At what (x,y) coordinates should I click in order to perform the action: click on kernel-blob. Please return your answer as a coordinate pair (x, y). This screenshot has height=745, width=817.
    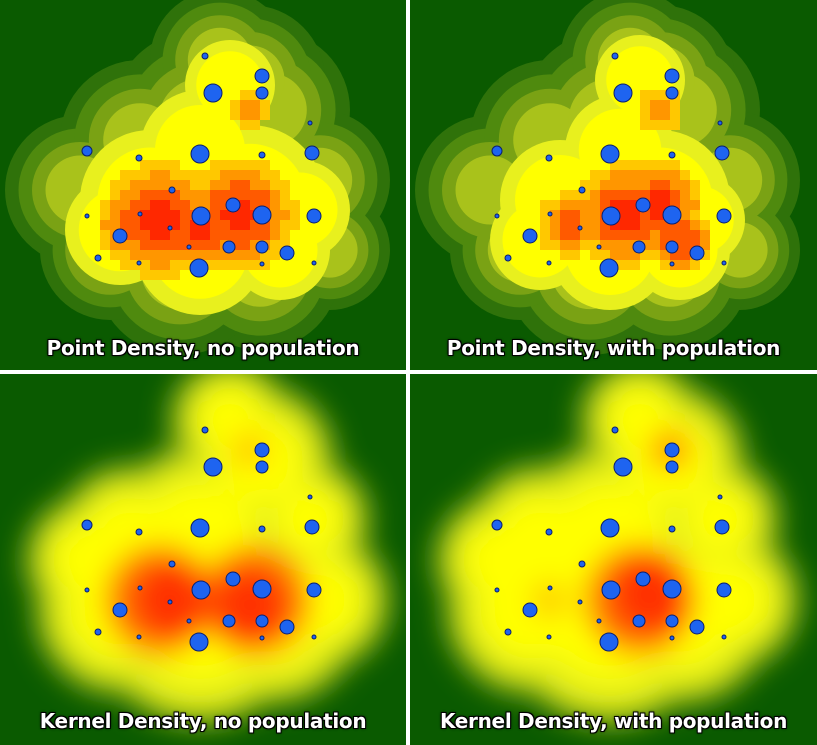
    Looking at the image, I should click on (250, 450).